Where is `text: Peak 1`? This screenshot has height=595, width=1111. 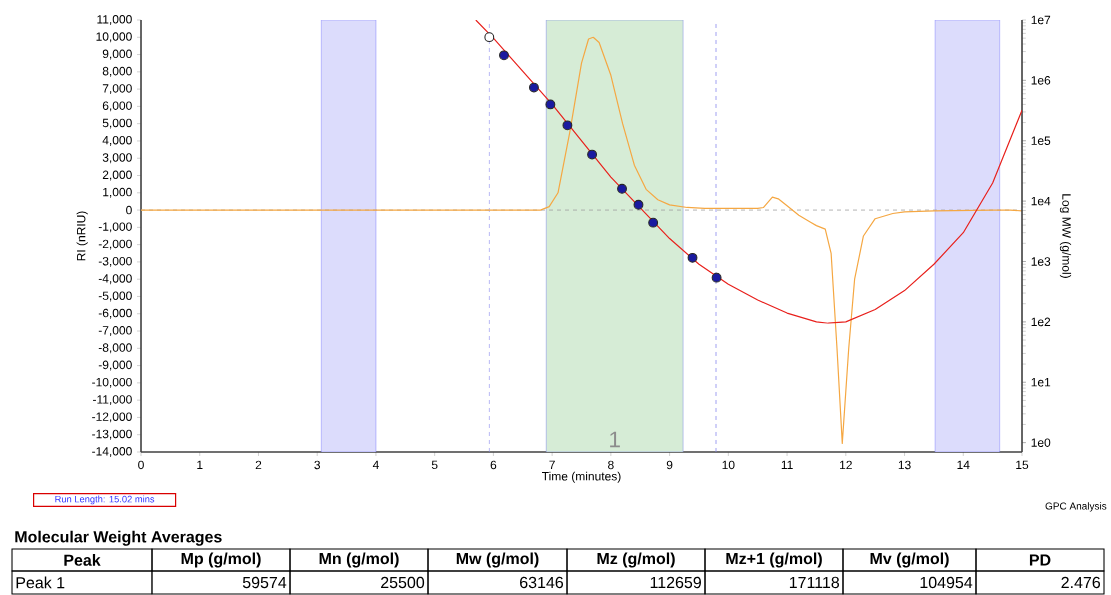
text: Peak 1 is located at coordinates (40, 582).